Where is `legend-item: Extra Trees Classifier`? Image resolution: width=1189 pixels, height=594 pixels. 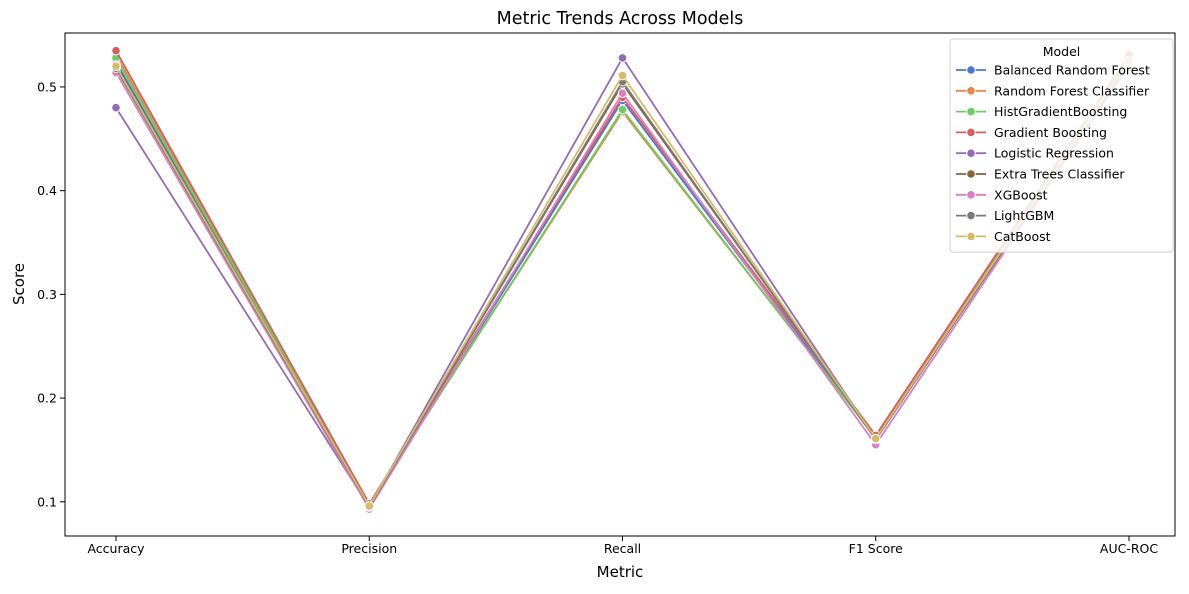 legend-item: Extra Trees Classifier is located at coordinates (1040, 174).